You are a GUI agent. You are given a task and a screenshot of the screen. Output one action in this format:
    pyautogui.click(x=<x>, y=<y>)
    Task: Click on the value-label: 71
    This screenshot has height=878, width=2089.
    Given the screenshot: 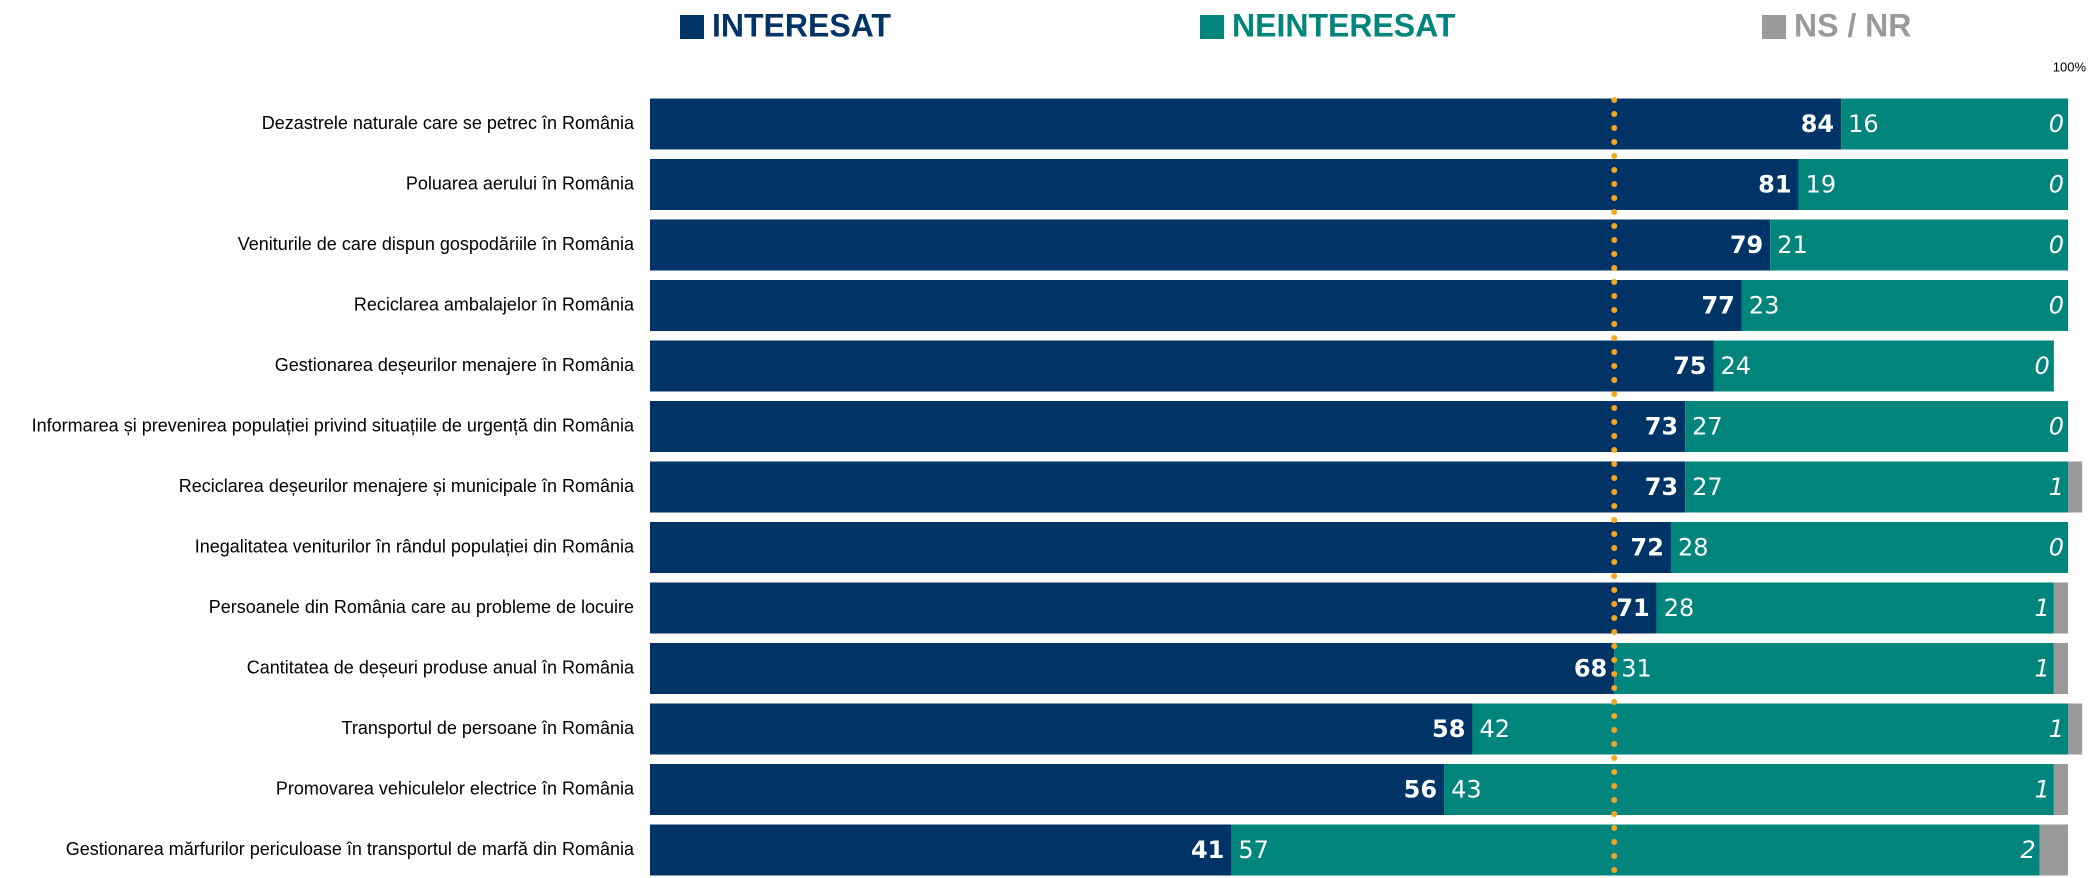 What is the action you would take?
    pyautogui.click(x=1632, y=608)
    